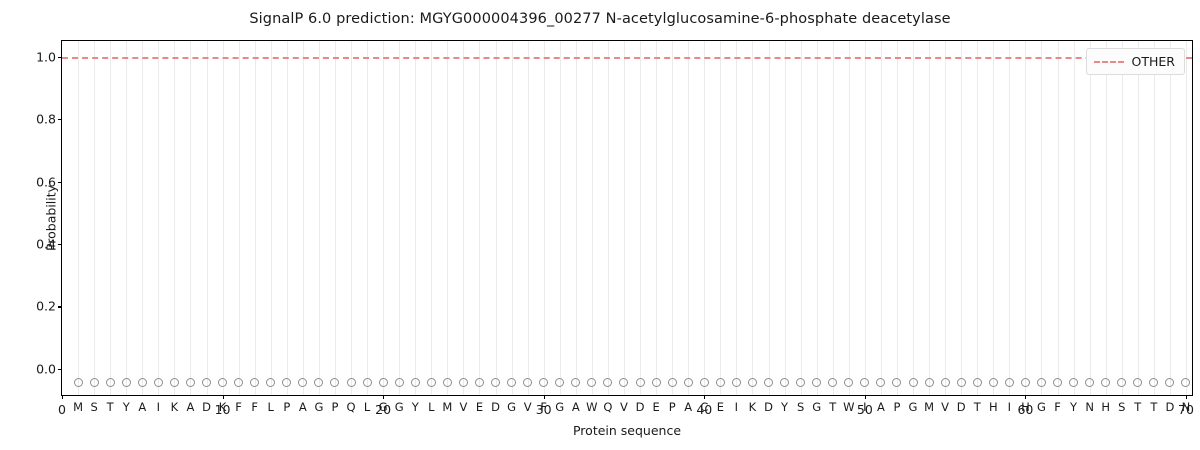 The width and height of the screenshot is (1200, 450). Describe the element at coordinates (640, 407) in the screenshot. I see `residue-36: D` at that location.